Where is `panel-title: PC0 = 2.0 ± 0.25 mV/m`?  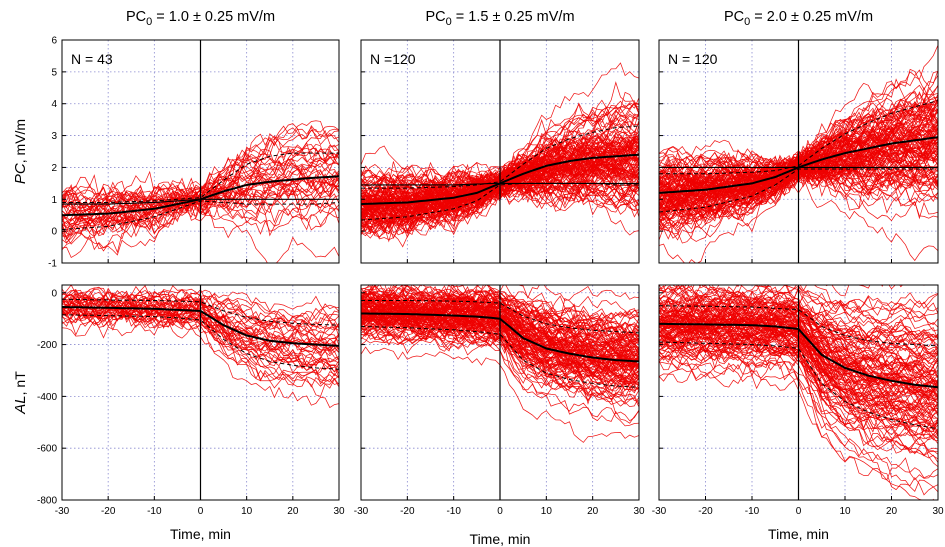 panel-title: PC0 = 2.0 ± 0.25 mV/m is located at coordinates (798, 18).